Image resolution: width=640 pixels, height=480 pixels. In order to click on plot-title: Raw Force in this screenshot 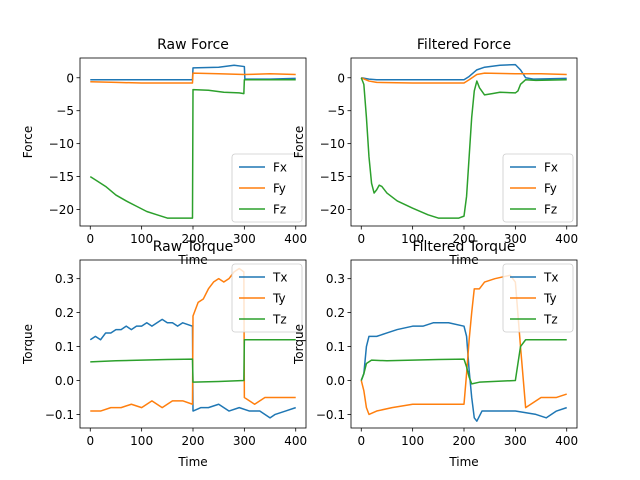, I will do `click(193, 45)`.